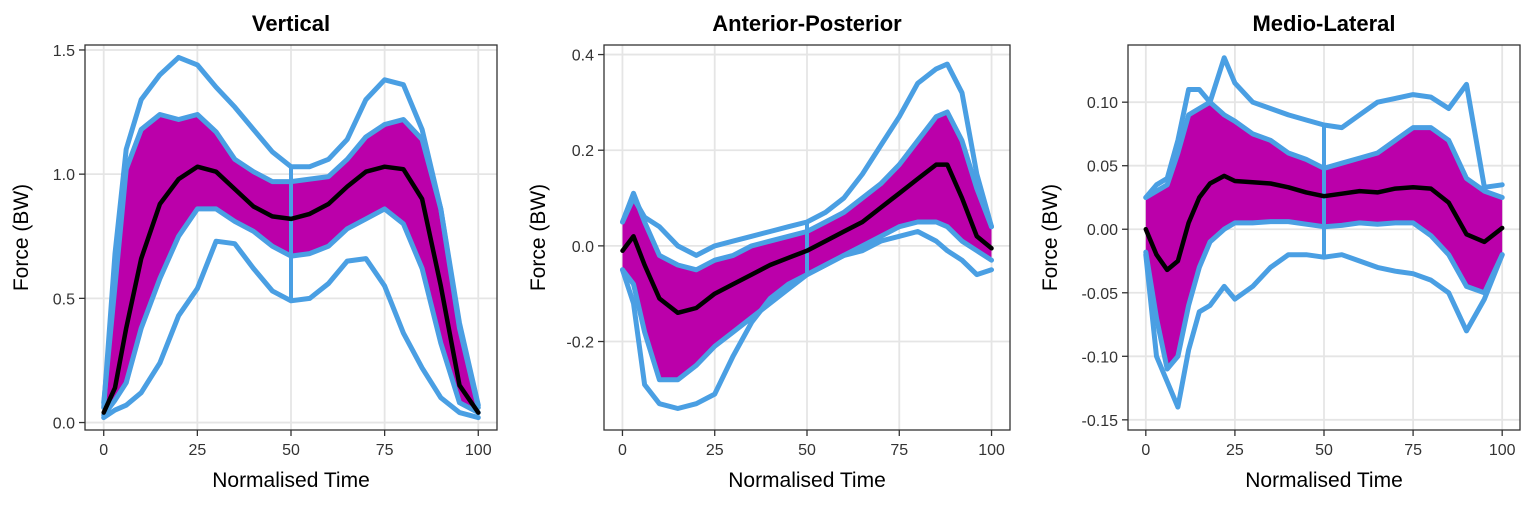 This screenshot has width=1536, height=506. I want to click on y-tick-label: -0.15, so click(1100, 421).